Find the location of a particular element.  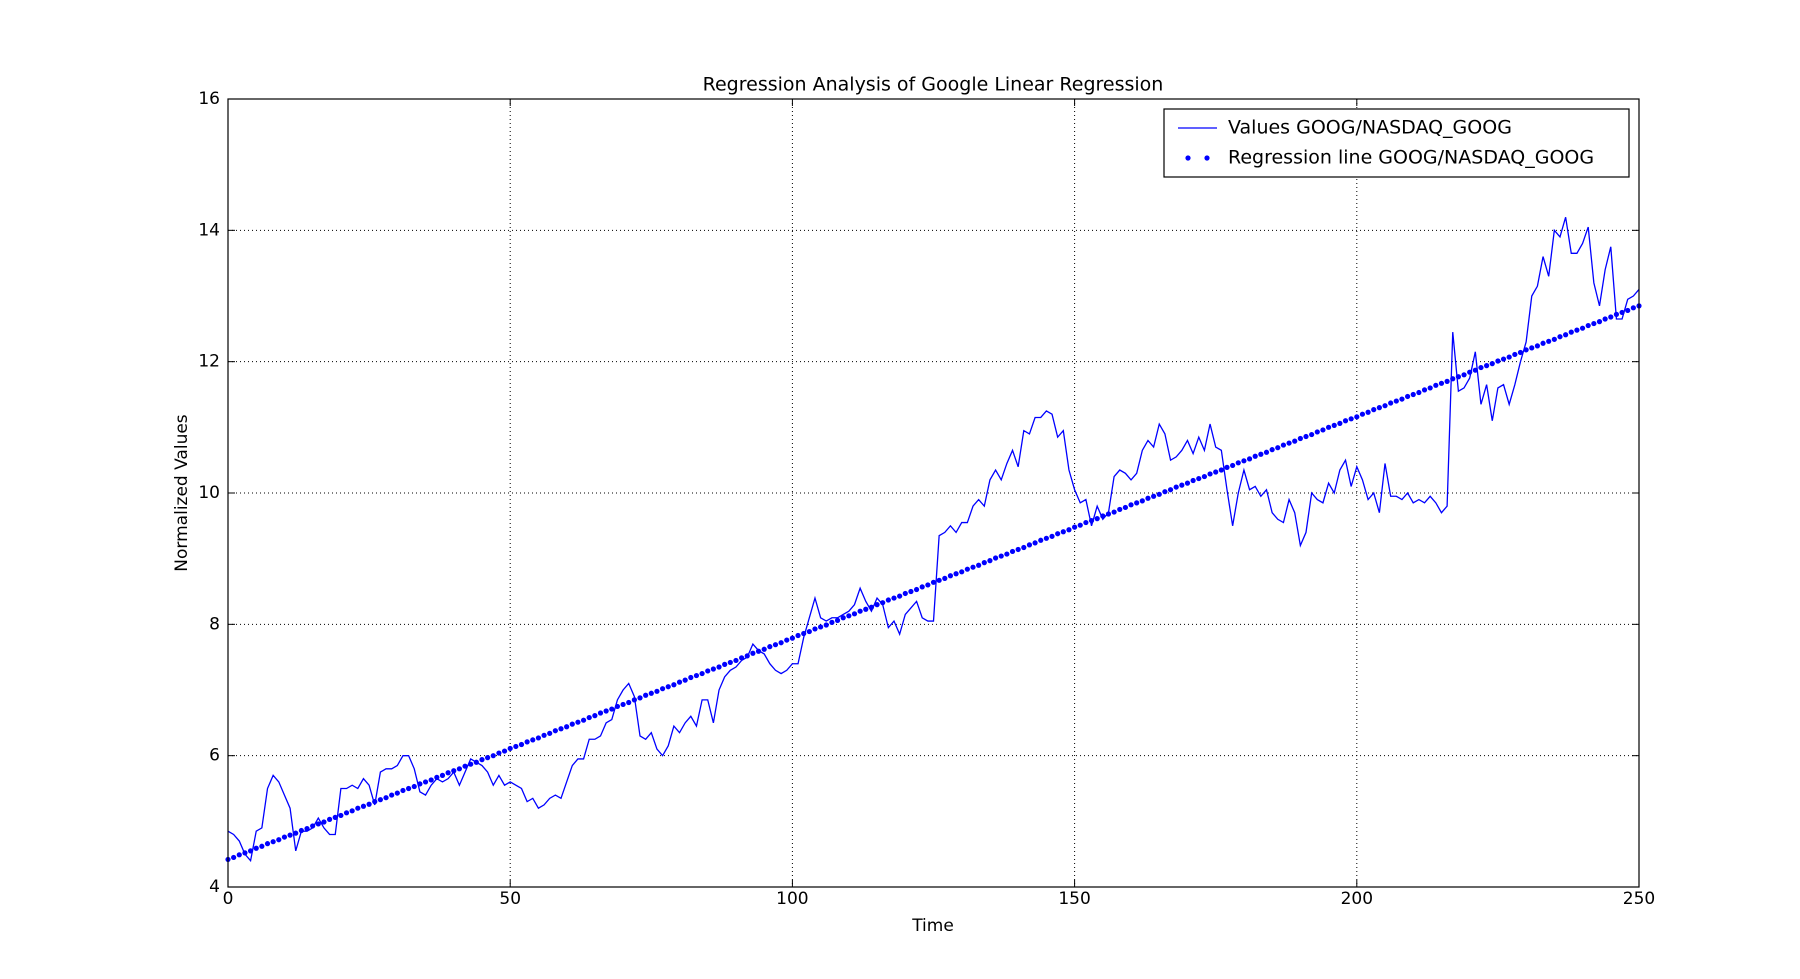

y-tick-label: 10 is located at coordinates (209, 493).